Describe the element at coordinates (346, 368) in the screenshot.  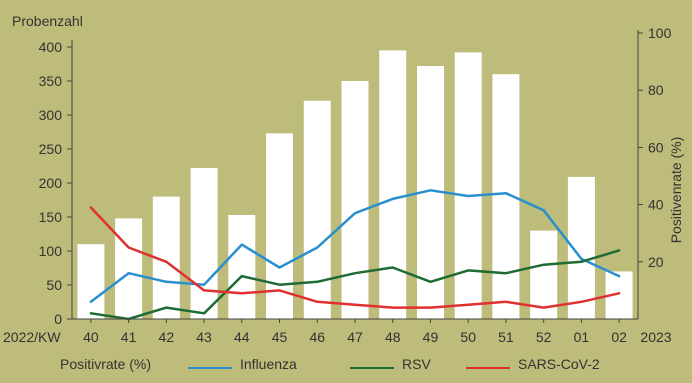
I see `legend: Positivrate (%) Influenza RSV SARS-CoV-2` at that location.